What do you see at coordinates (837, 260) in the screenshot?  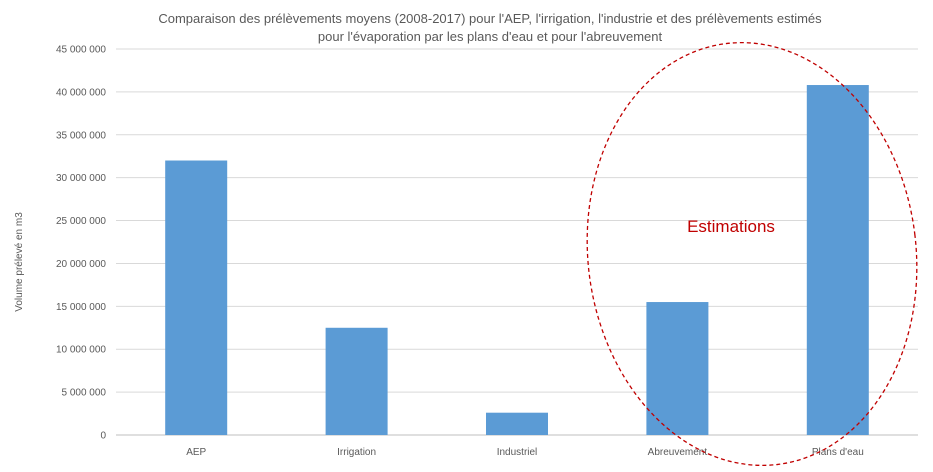 I see `bar-plans-d-eau` at bounding box center [837, 260].